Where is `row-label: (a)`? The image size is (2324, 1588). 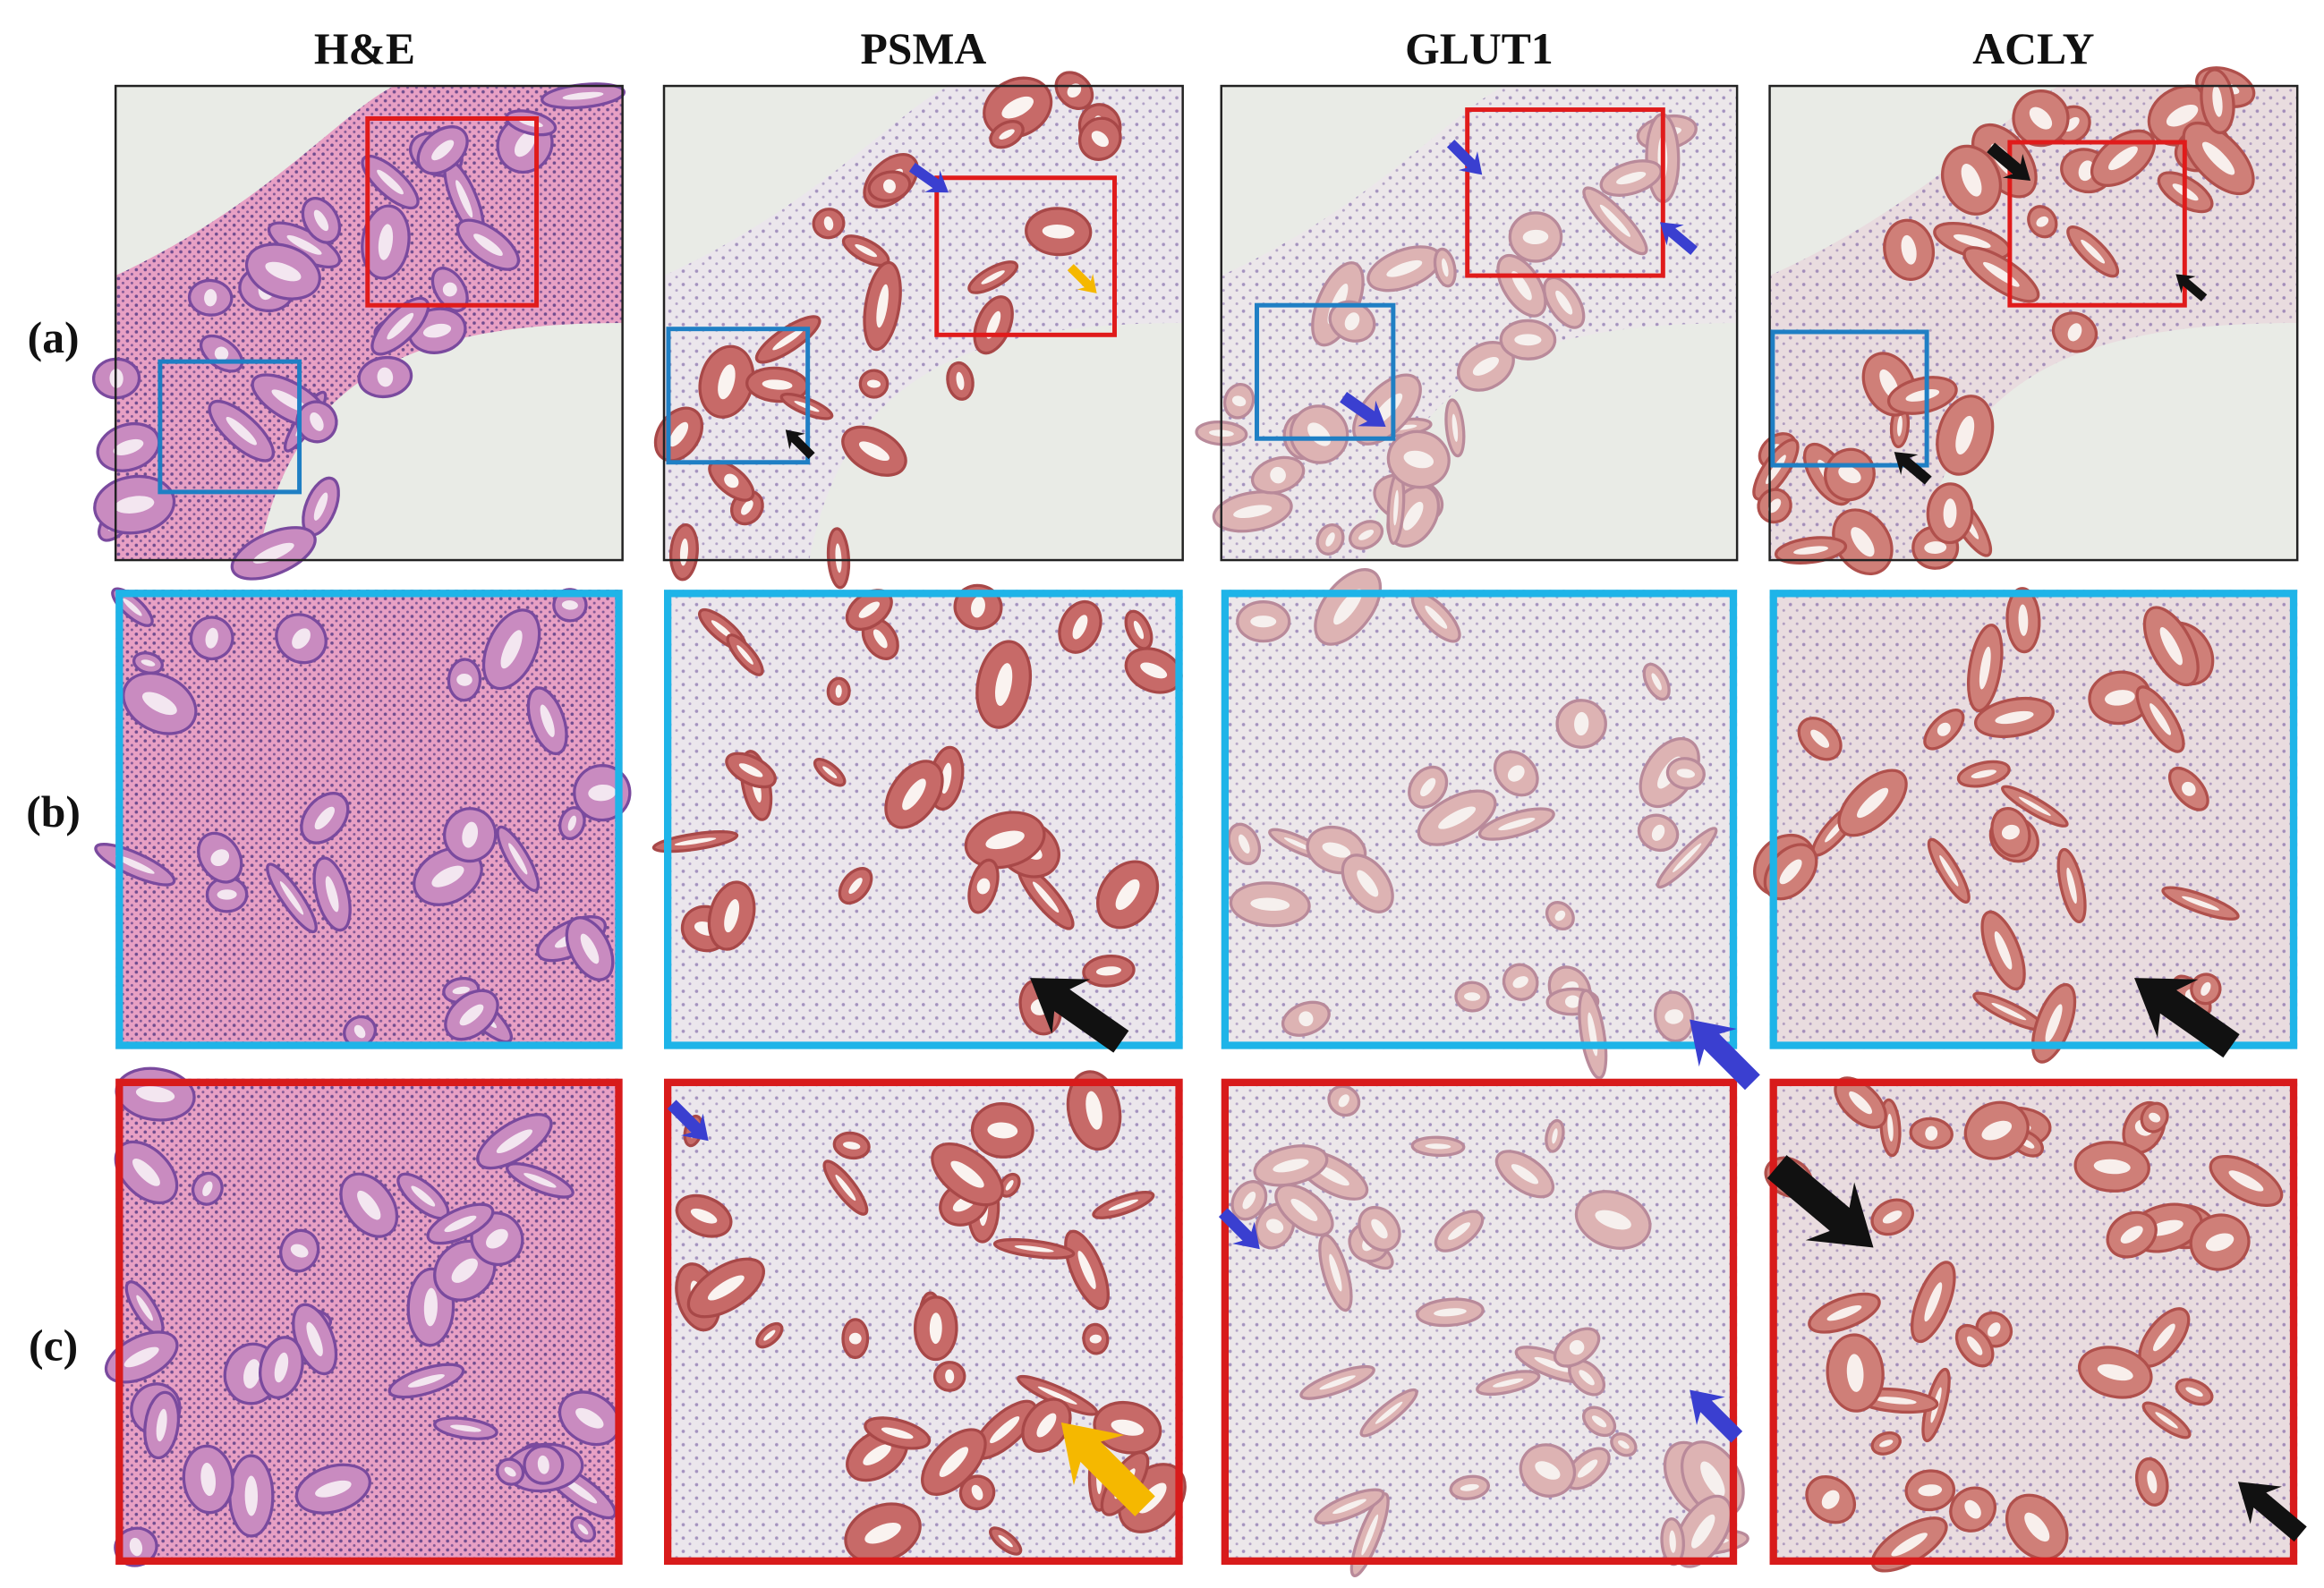
row-label: (a) is located at coordinates (54, 337).